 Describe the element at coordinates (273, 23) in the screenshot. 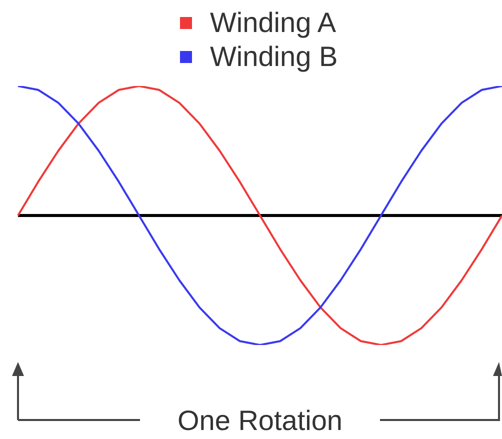

I see `legend-label: Winding A` at that location.